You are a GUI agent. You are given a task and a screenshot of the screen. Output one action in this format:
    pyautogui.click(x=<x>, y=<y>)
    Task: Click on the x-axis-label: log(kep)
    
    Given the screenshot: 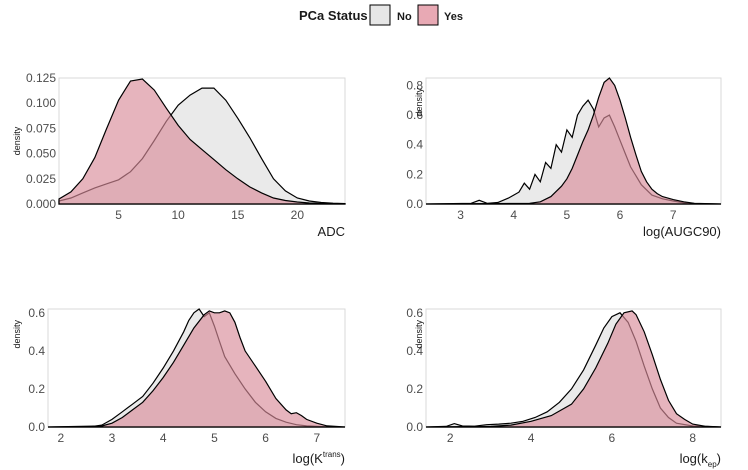 What is the action you would take?
    pyautogui.click(x=700, y=460)
    